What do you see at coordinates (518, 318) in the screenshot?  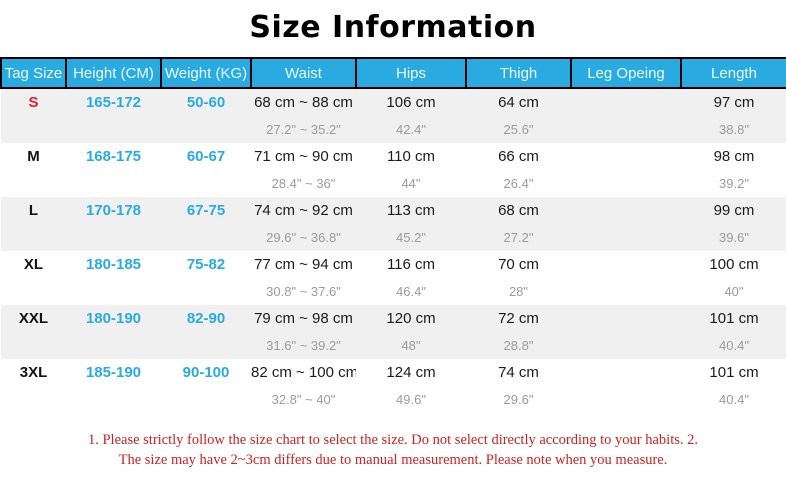 I see `thigh-cm-cell: 72 cm` at bounding box center [518, 318].